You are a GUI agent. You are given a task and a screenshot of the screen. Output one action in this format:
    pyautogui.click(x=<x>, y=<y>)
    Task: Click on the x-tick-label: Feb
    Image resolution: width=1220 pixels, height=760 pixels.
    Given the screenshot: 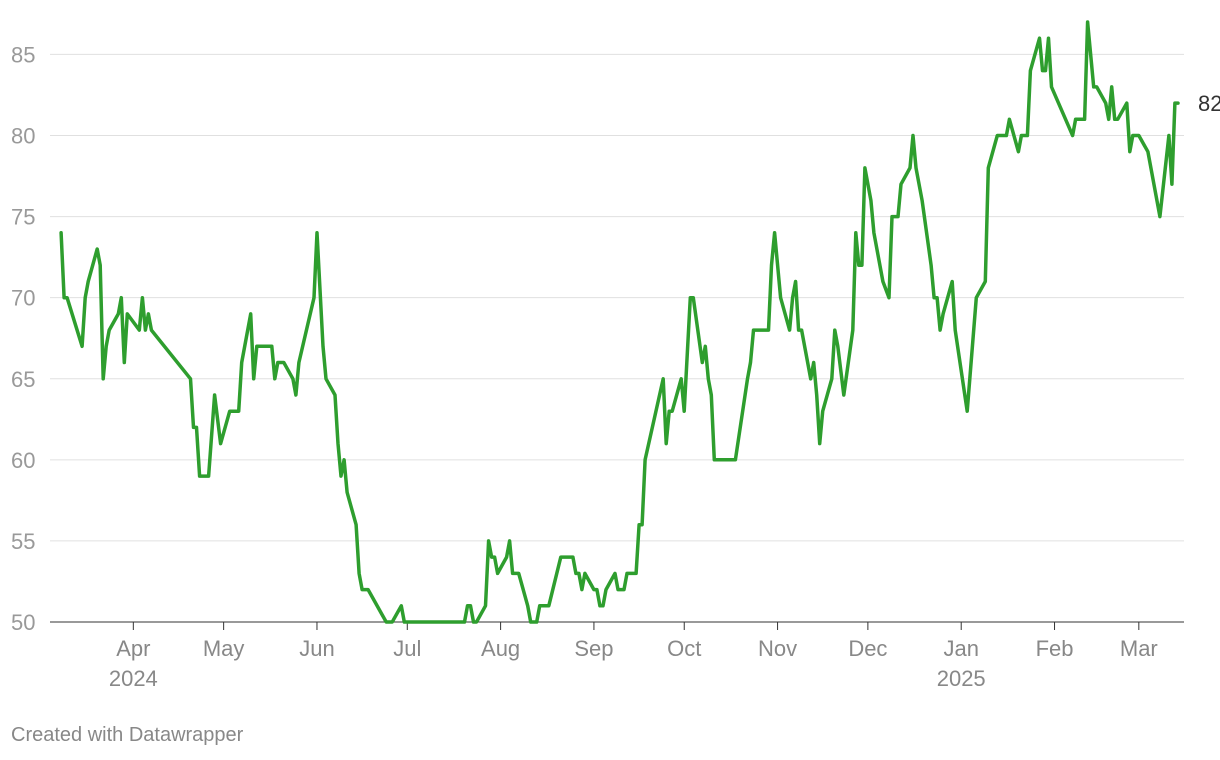 What is the action you would take?
    pyautogui.click(x=1055, y=648)
    